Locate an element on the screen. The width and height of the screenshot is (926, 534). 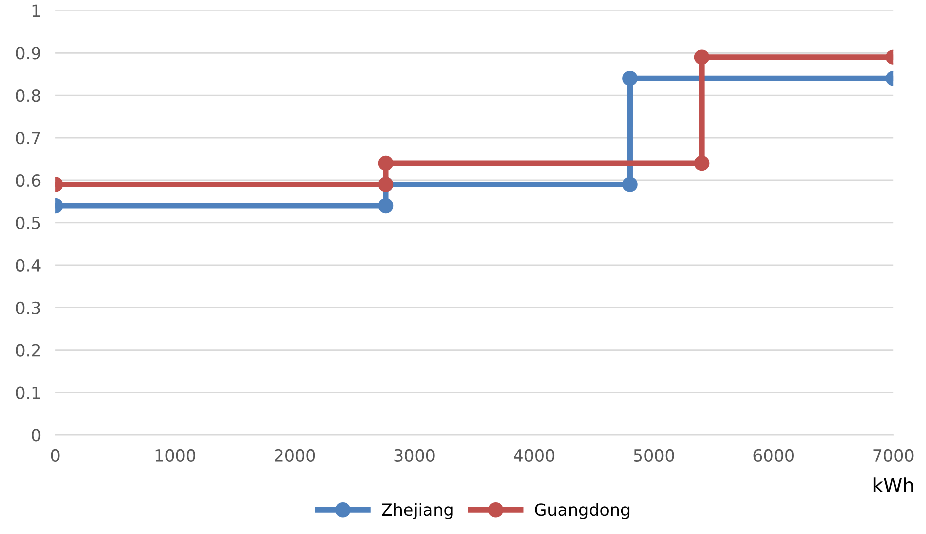
x-tick-label: 5000 is located at coordinates (654, 455).